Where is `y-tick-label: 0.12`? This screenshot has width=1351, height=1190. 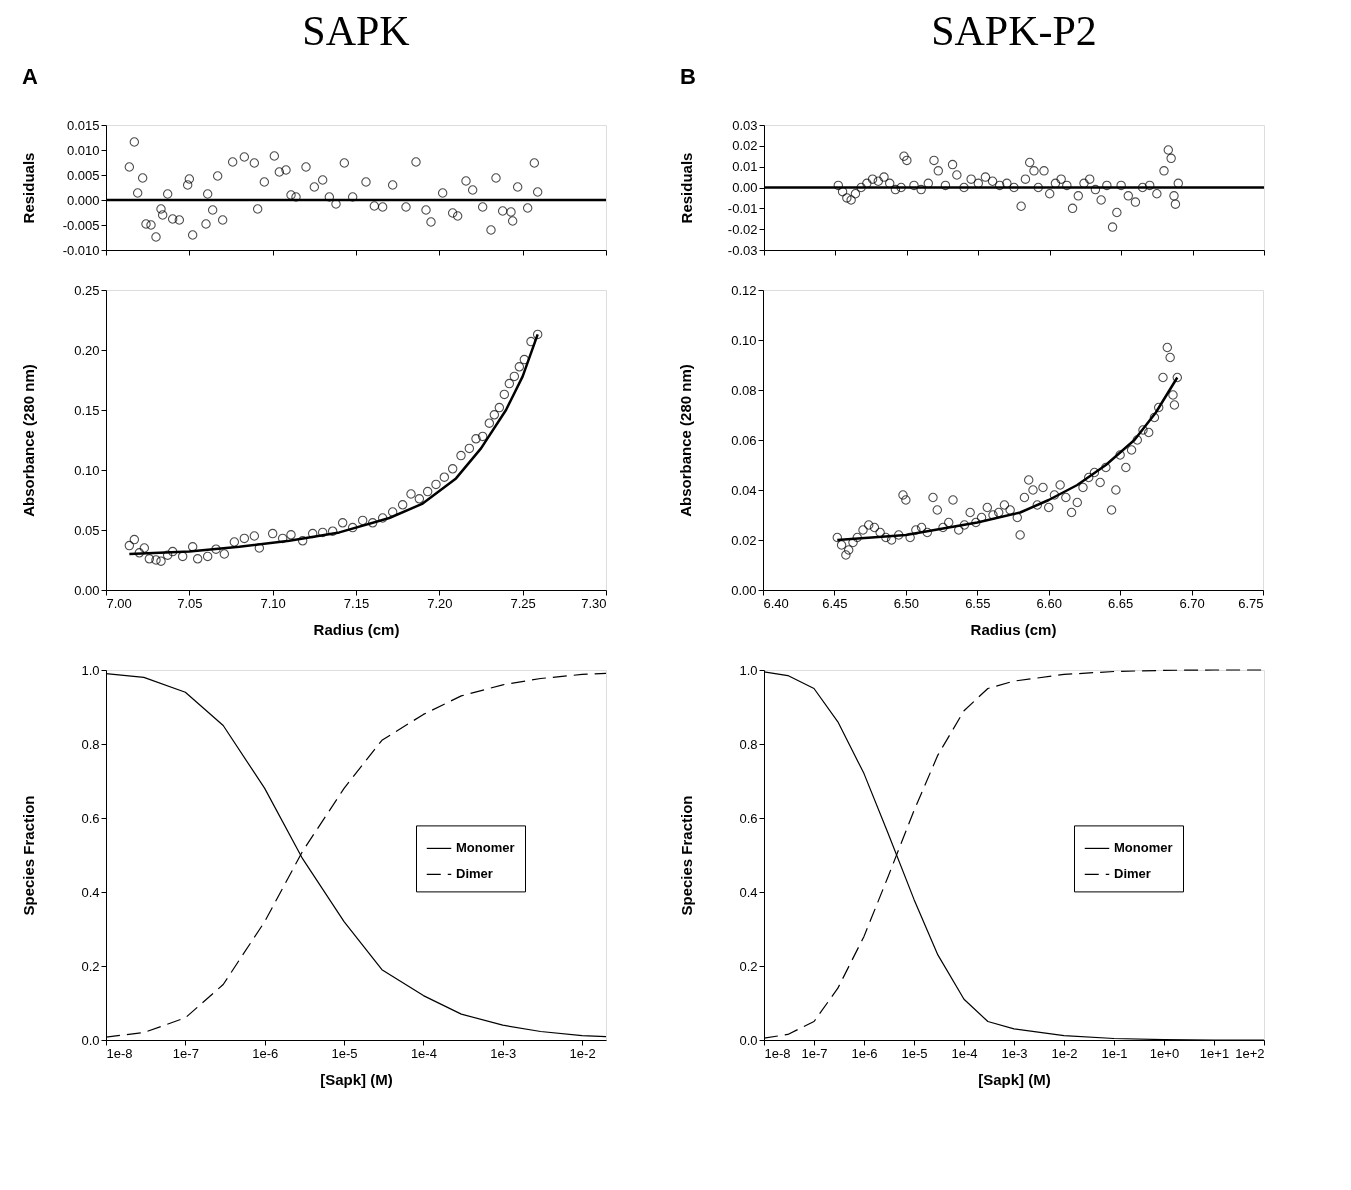 y-tick-label: 0.12 is located at coordinates (744, 290).